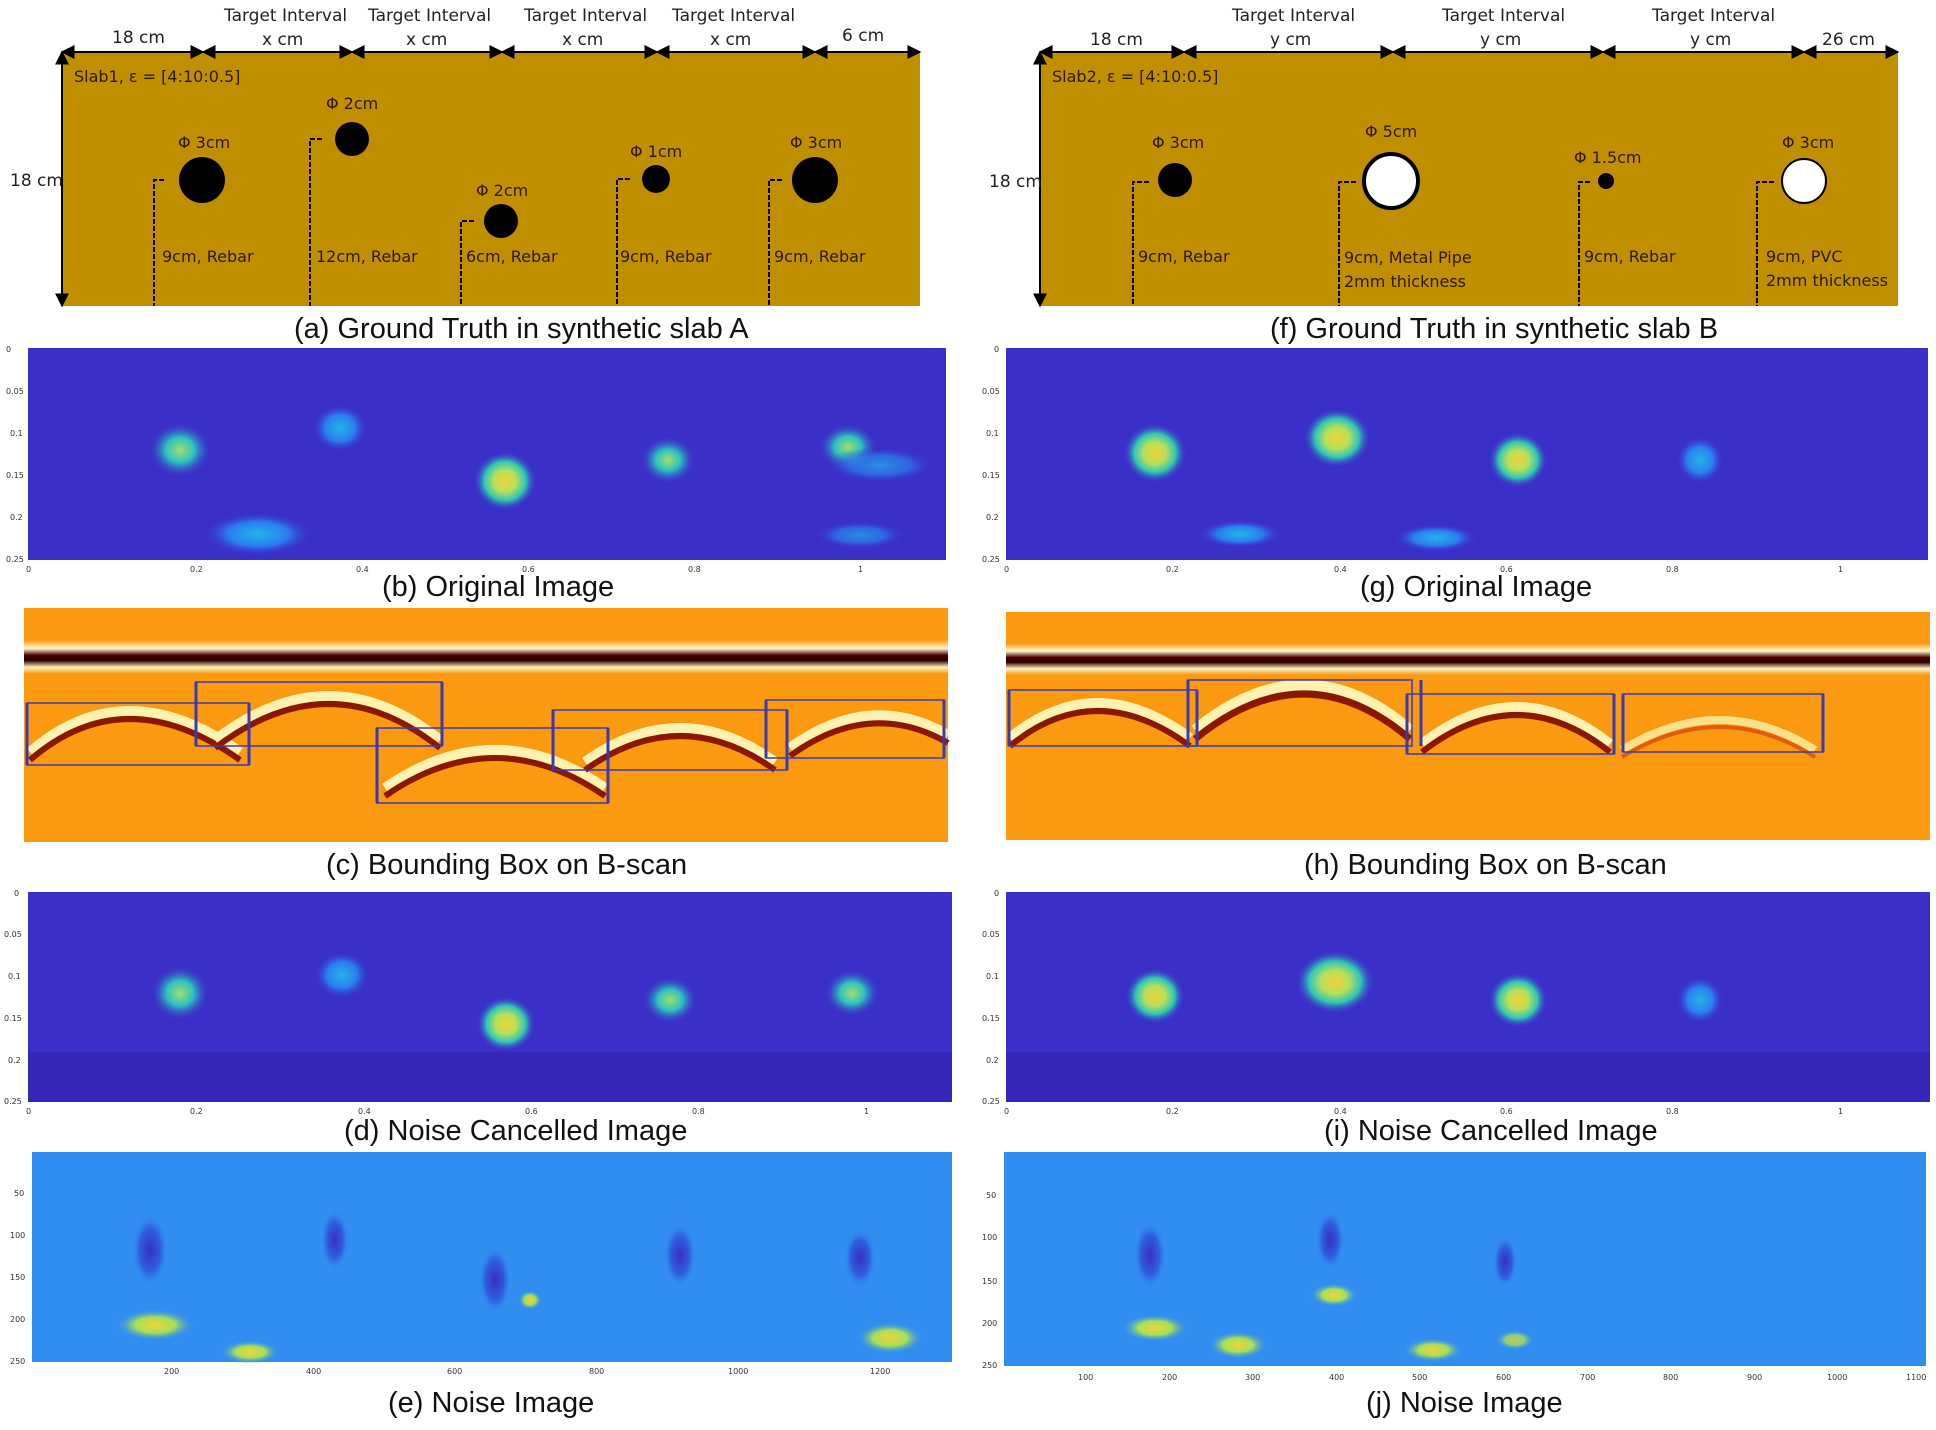 The image size is (1936, 1430). Describe the element at coordinates (989, 1365) in the screenshot. I see `y-tick: 250` at that location.